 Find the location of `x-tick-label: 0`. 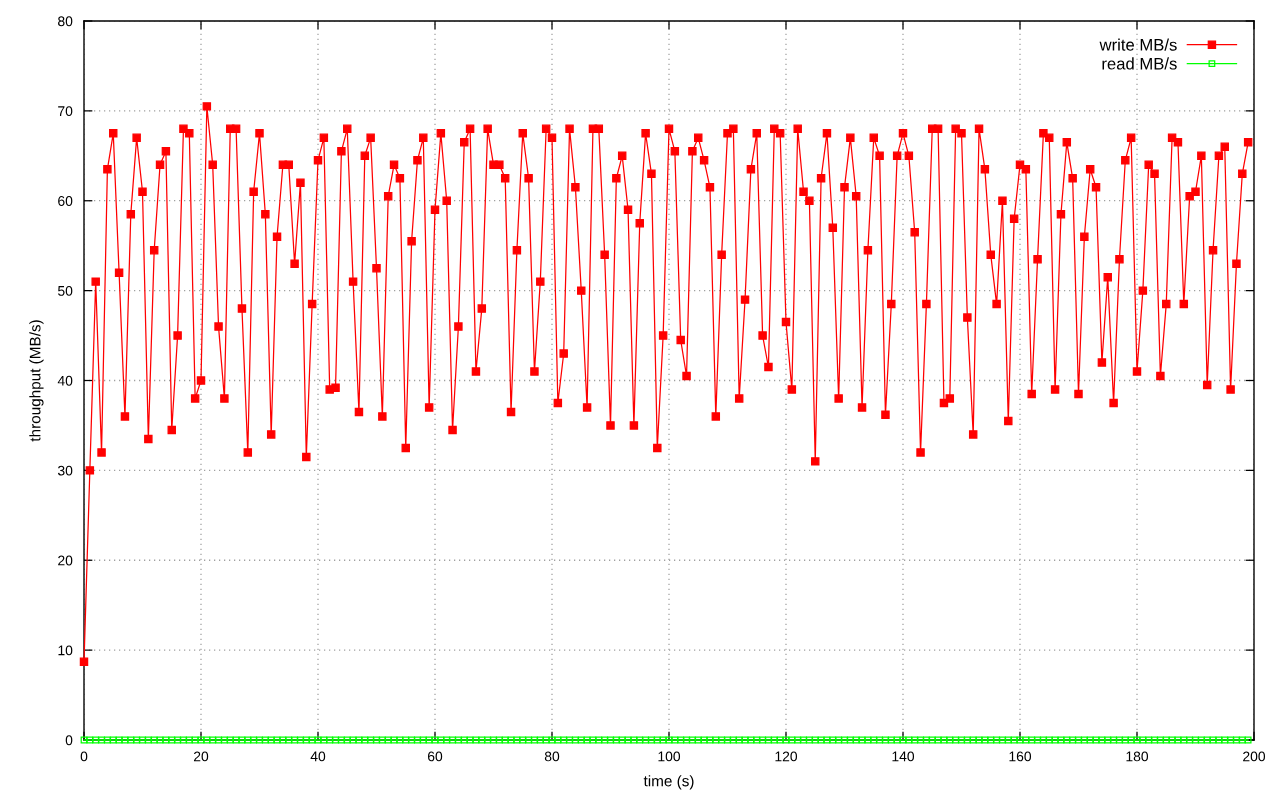

x-tick-label: 0 is located at coordinates (84, 756).